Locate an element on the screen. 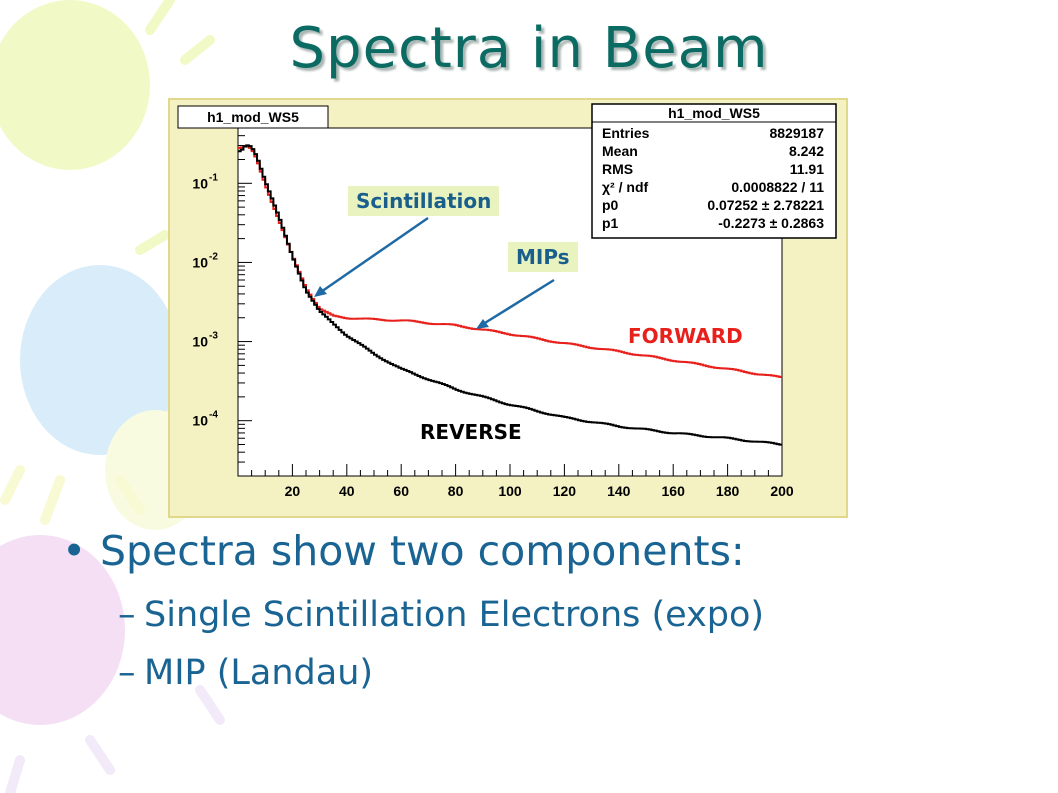 This screenshot has width=1058, height=793. stats-value: 8.242 is located at coordinates (806, 151).